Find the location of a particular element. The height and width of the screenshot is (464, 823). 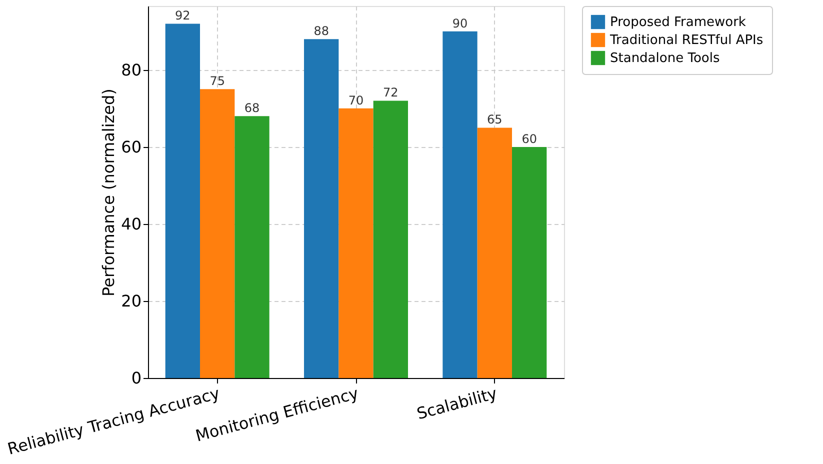

data-label: 68 is located at coordinates (252, 108).